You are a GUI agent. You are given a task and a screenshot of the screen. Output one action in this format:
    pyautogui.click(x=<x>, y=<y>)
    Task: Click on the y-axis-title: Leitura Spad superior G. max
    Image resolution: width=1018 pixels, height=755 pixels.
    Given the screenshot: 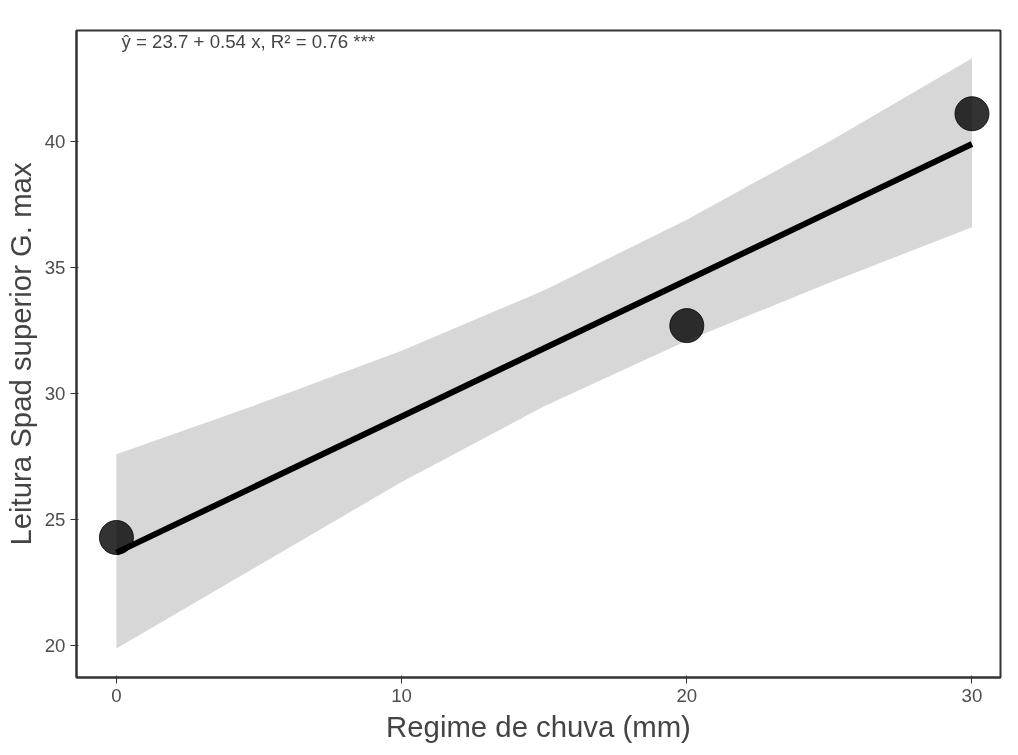 What is the action you would take?
    pyautogui.click(x=20, y=354)
    